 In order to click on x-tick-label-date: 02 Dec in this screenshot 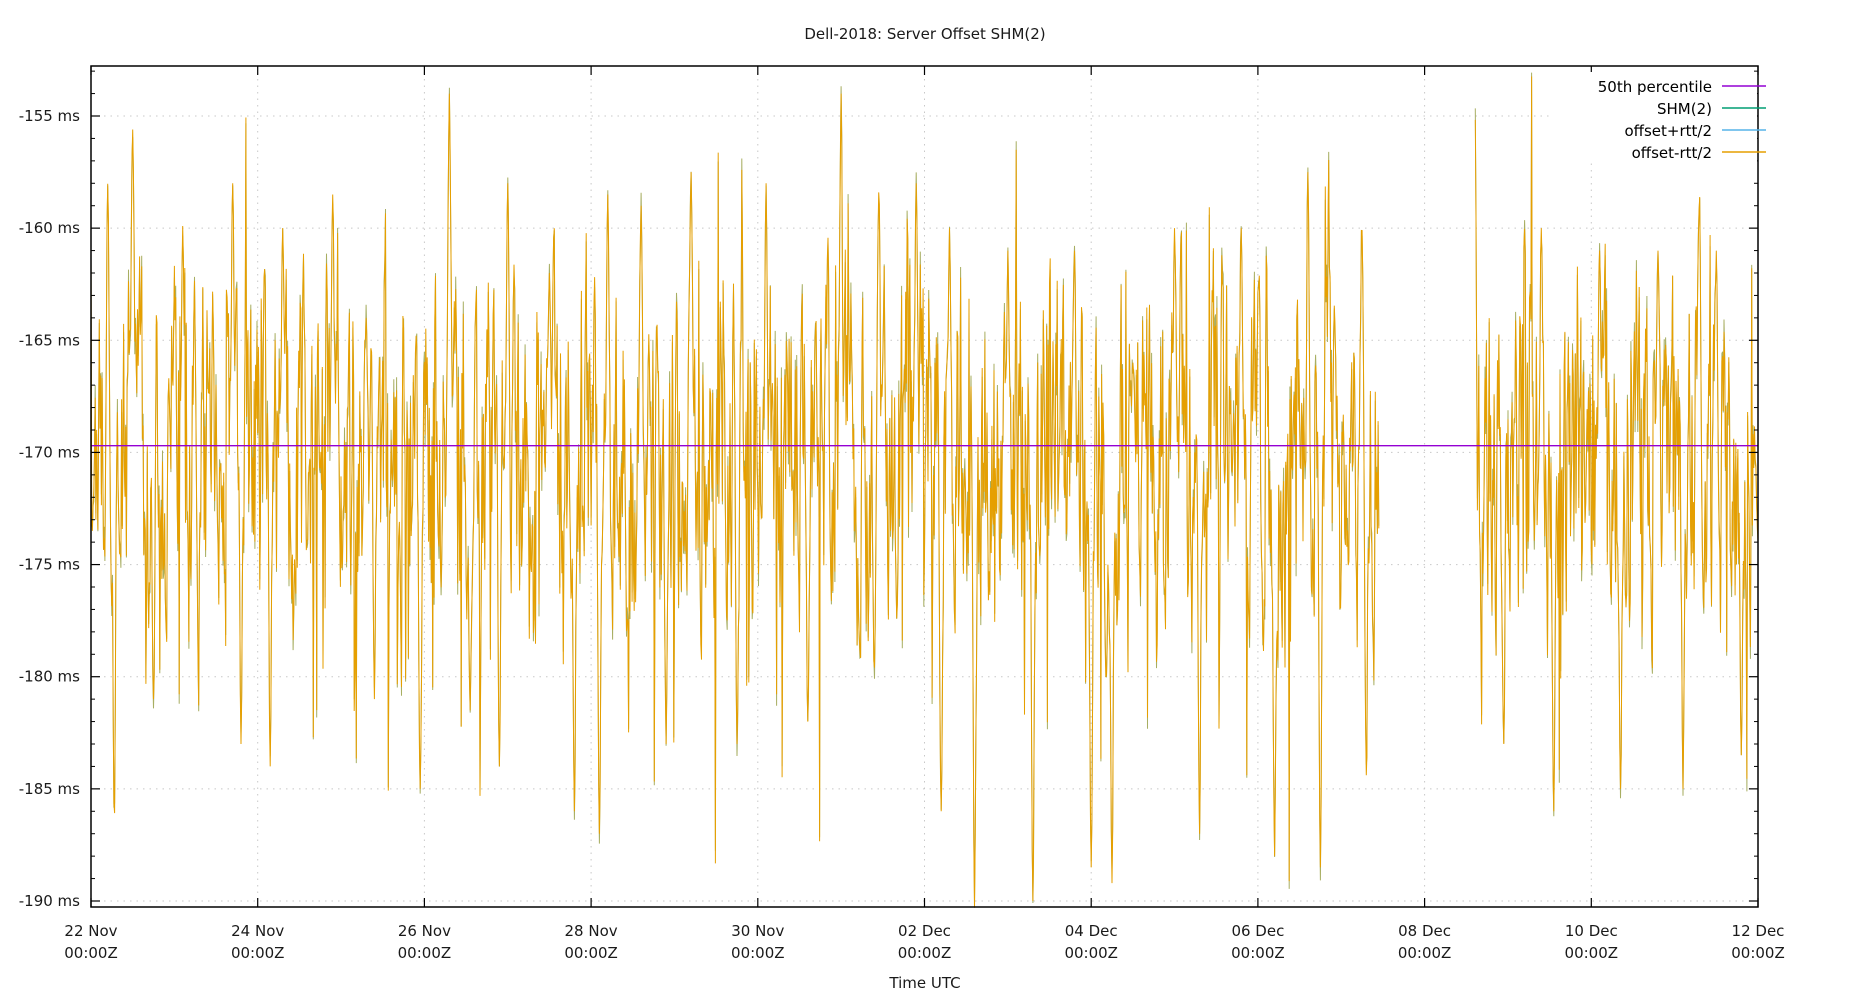, I will do `click(924, 931)`.